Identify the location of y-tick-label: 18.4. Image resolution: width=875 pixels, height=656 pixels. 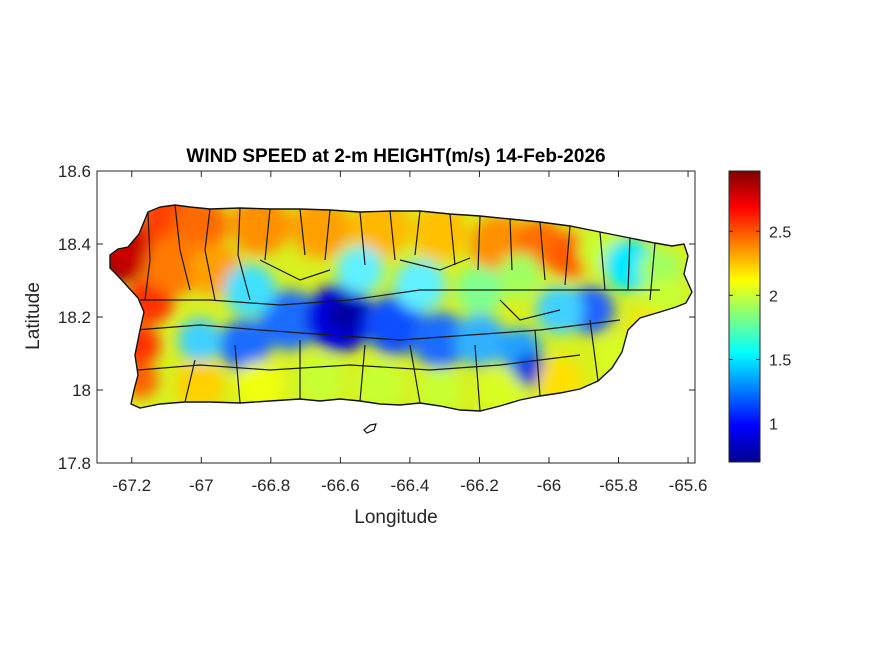
(74, 244).